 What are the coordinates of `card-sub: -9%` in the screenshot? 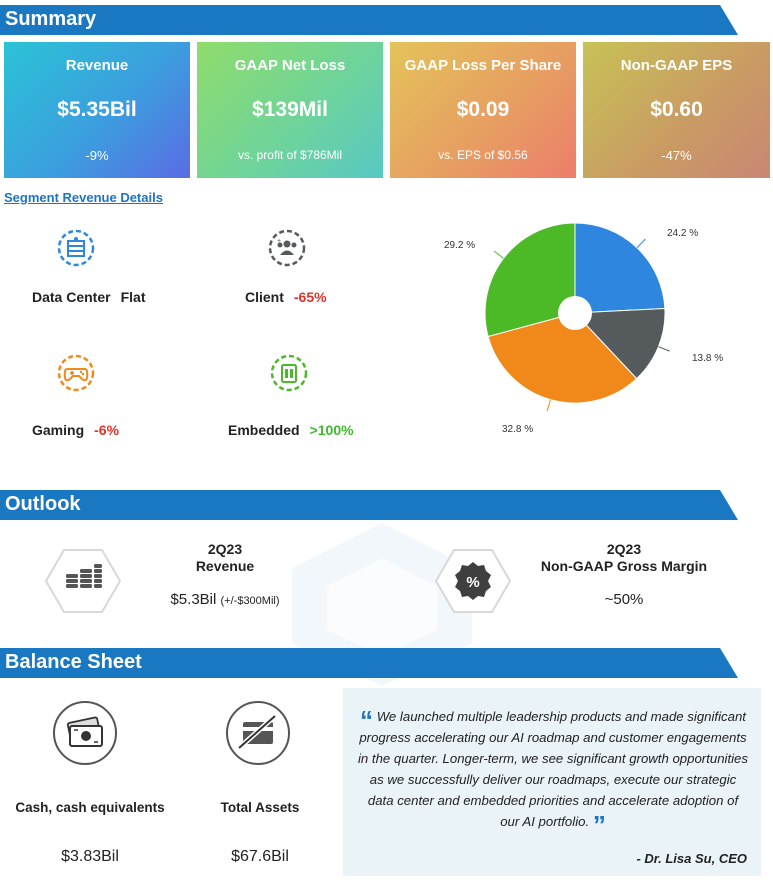 It's located at (97, 155).